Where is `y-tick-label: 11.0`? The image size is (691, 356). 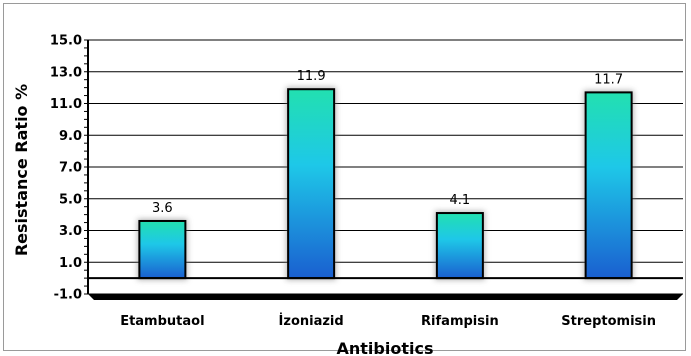 y-tick-label: 11.0 is located at coordinates (66, 104).